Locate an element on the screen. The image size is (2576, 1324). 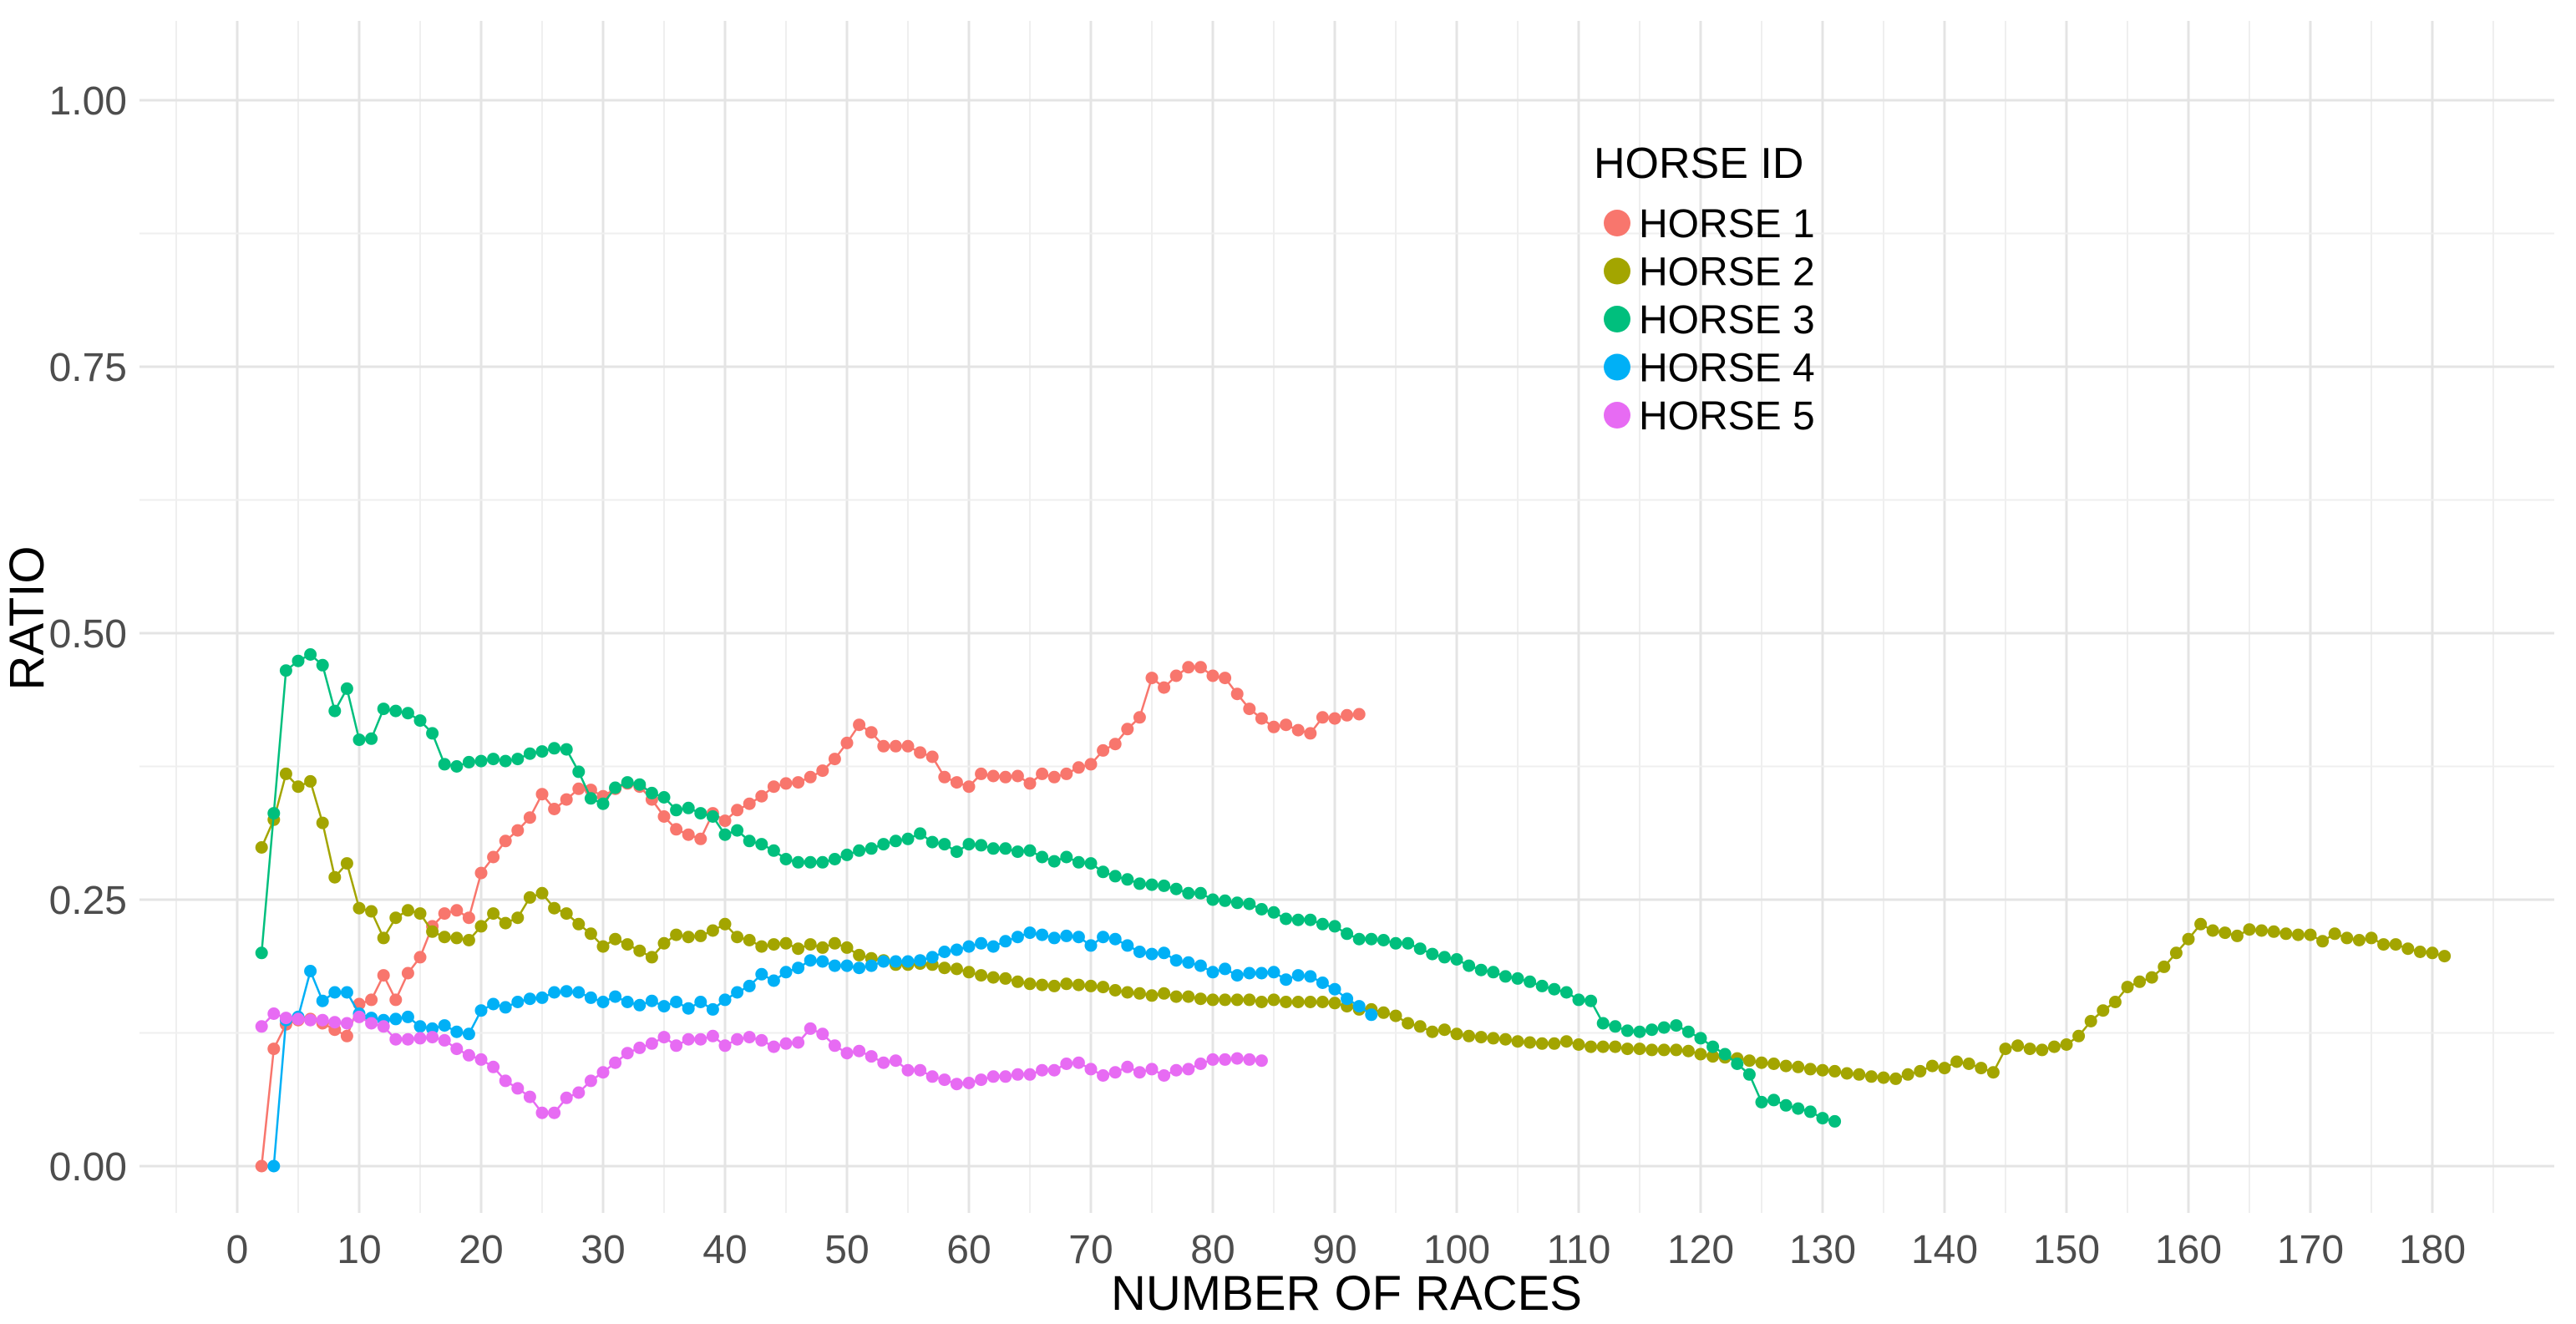
legend-item-horse-4: HORSE 4 is located at coordinates (1709, 369).